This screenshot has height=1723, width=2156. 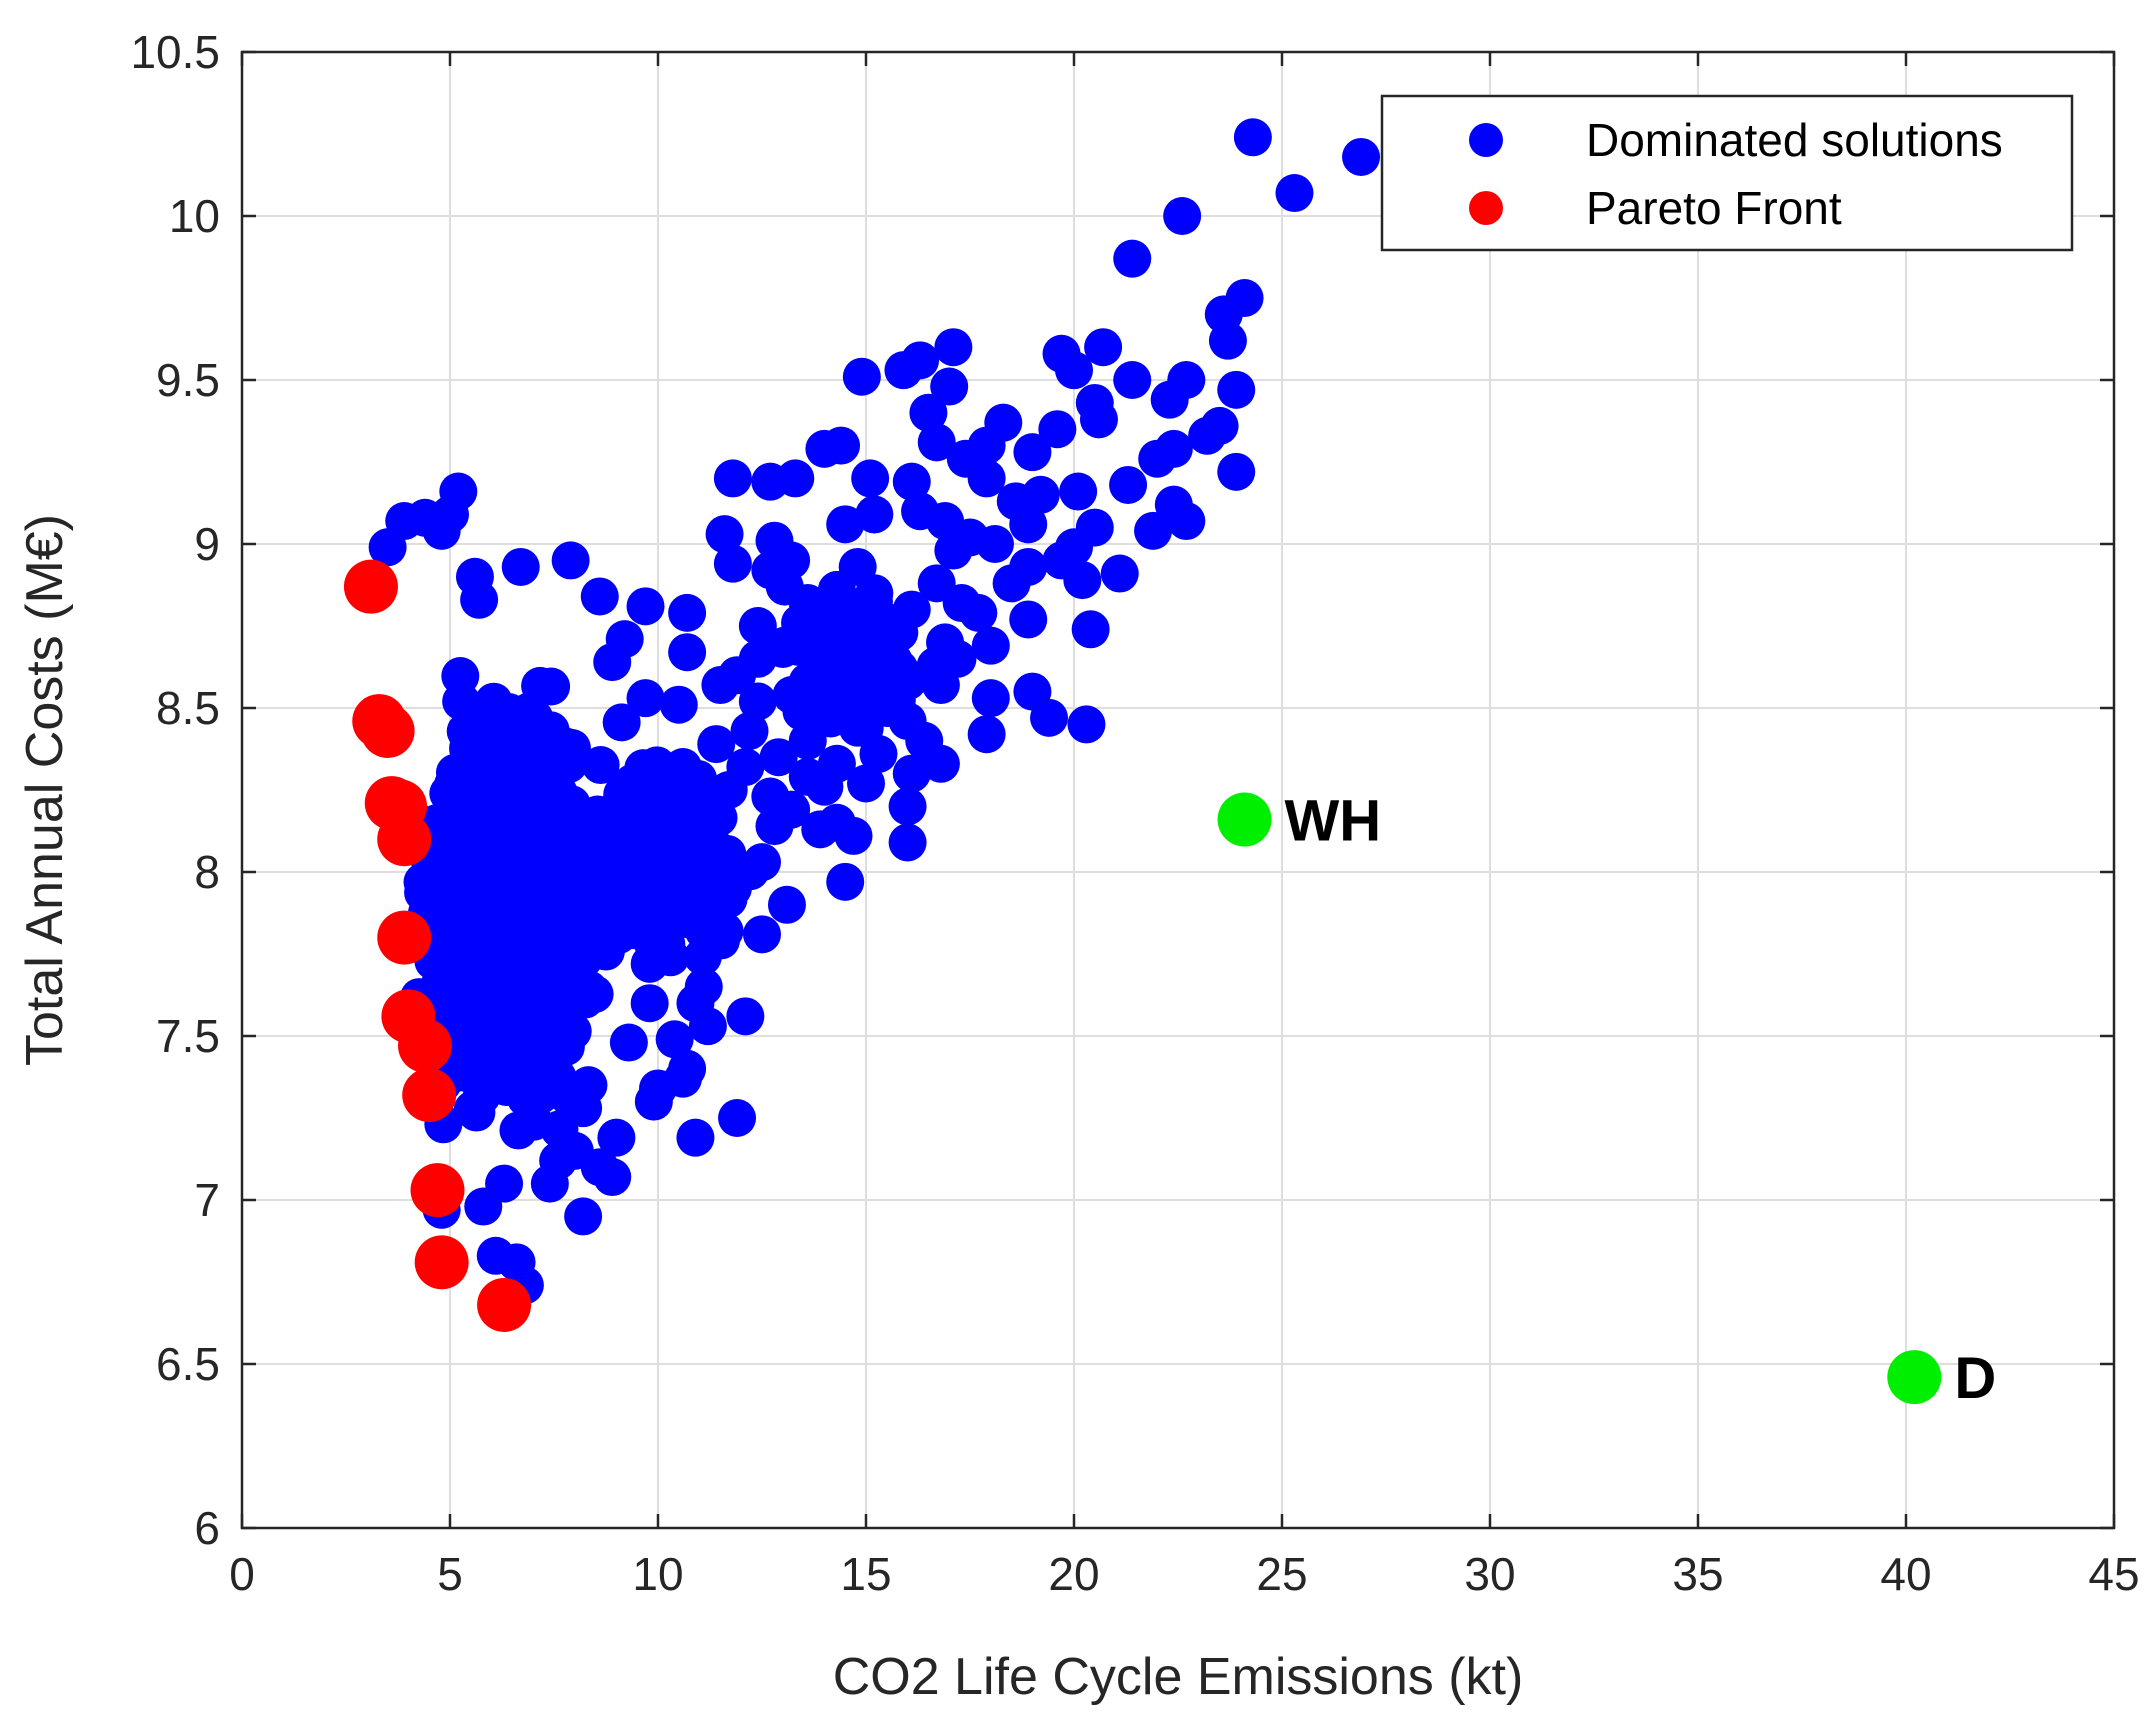 I want to click on reference-point-label: WH, so click(x=1333, y=821).